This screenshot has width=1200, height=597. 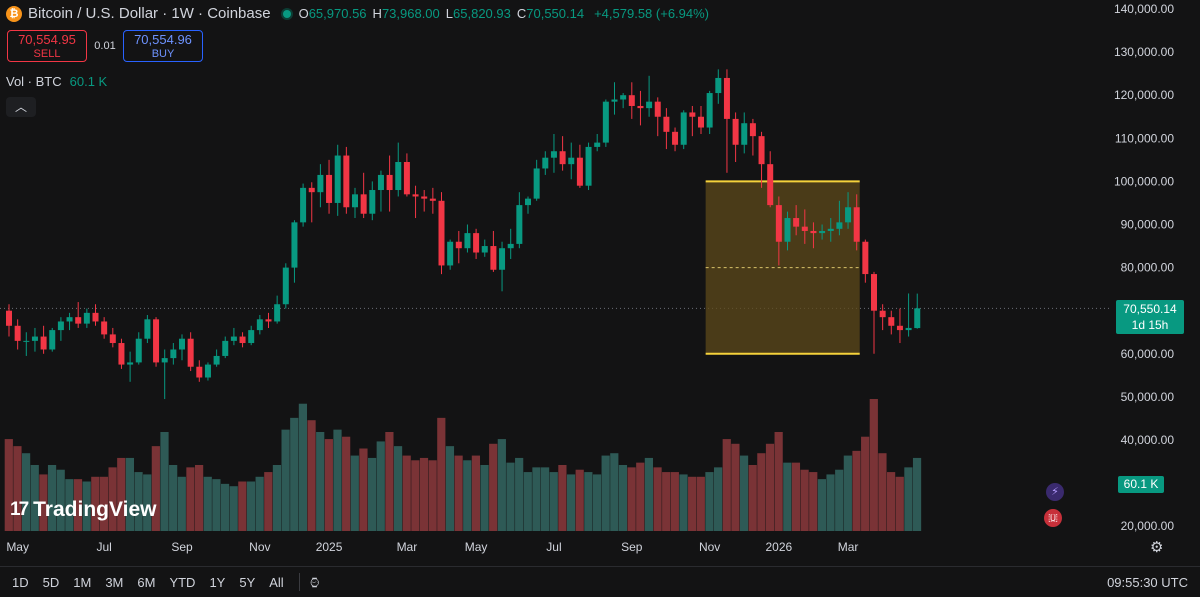 What do you see at coordinates (1055, 492) in the screenshot?
I see `lightning-event-icon: ⚡` at bounding box center [1055, 492].